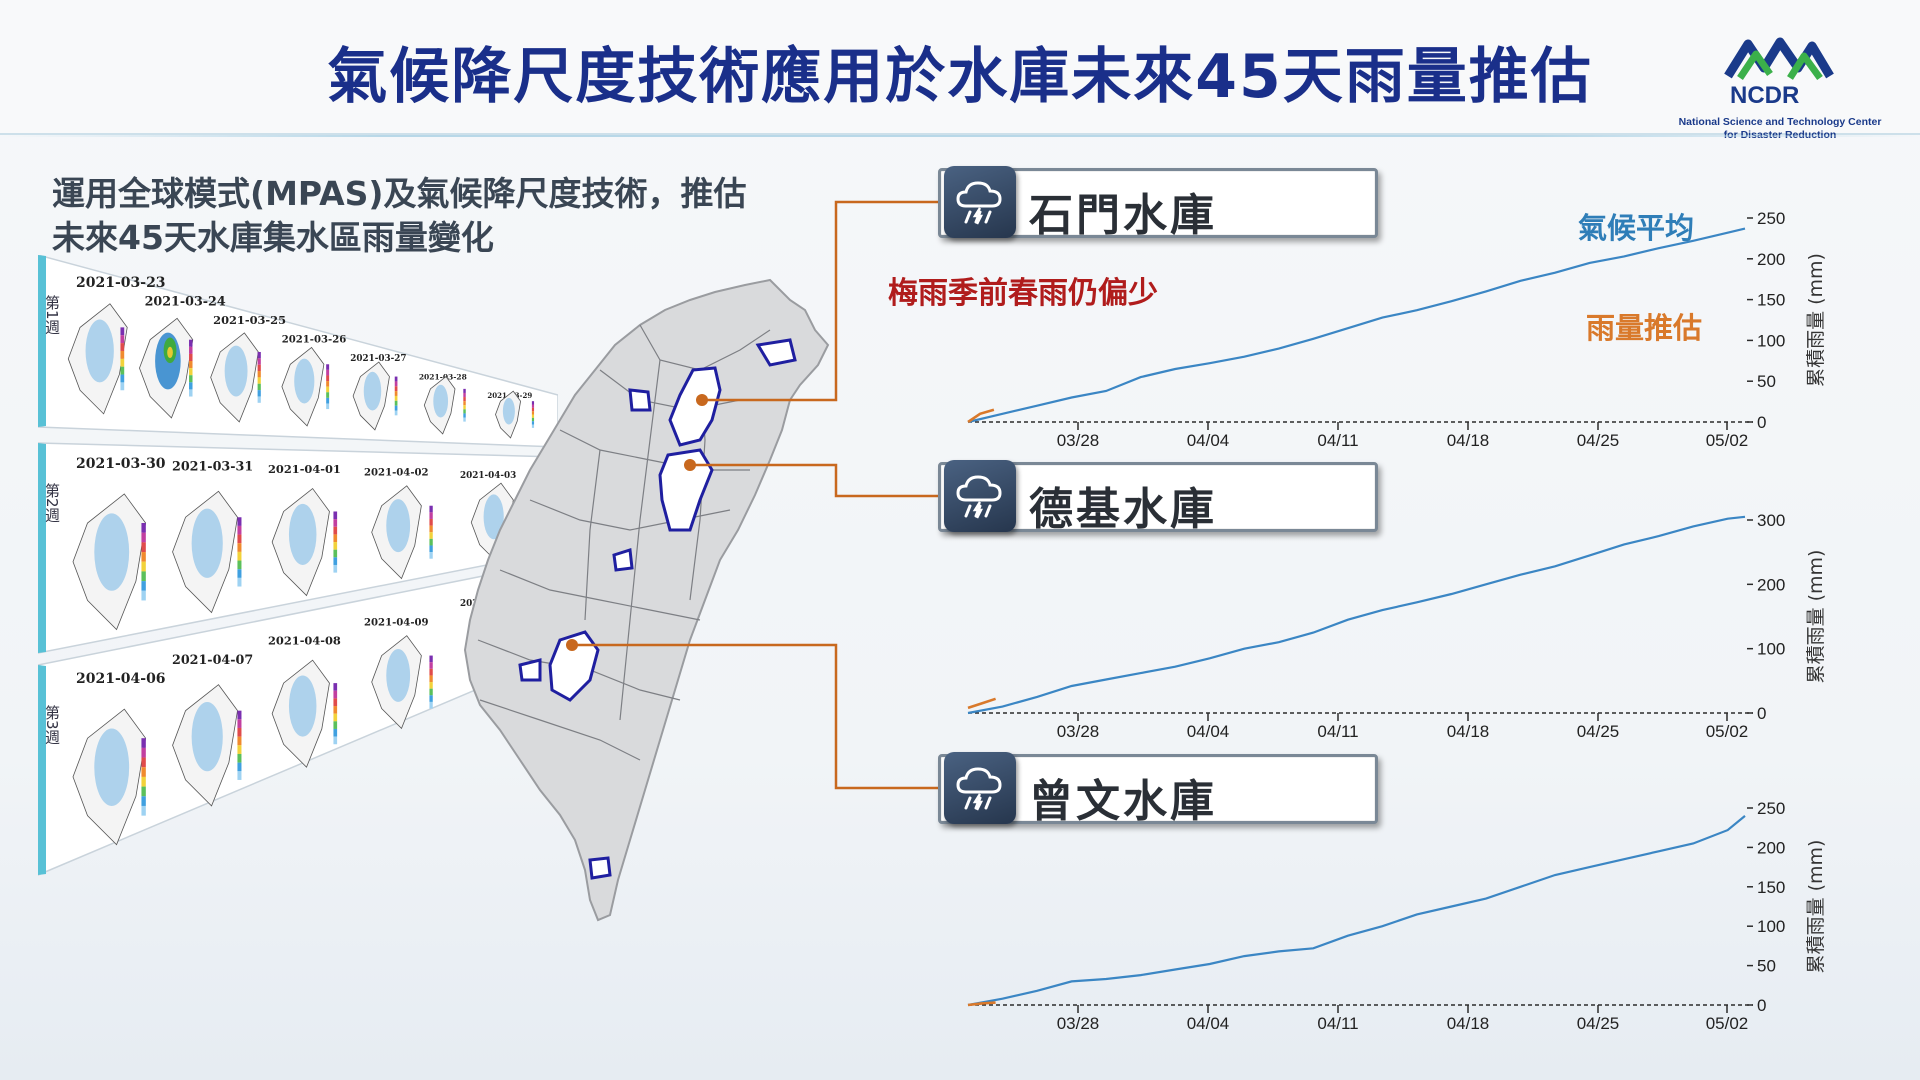 The image size is (1920, 1080). I want to click on y-tick-label: 250, so click(1771, 218).